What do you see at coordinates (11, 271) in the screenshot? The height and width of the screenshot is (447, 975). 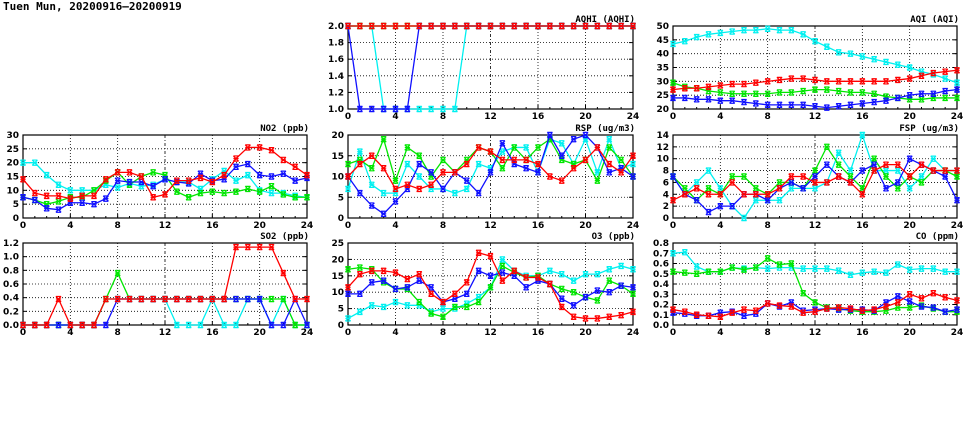 I see `y-tick-label: 0.8` at bounding box center [11, 271].